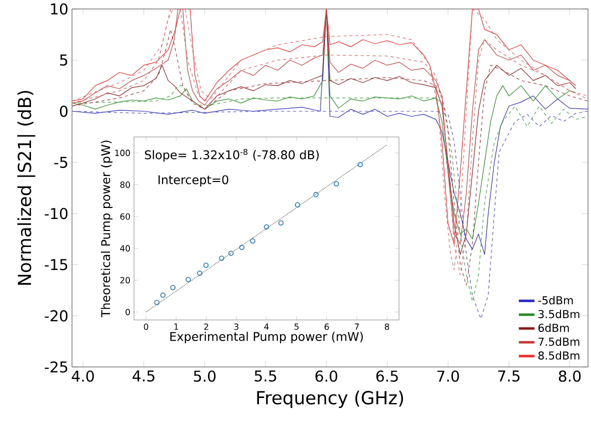 This screenshot has width=591, height=422. Describe the element at coordinates (509, 376) in the screenshot. I see `x-tick-label: 7.5` at that location.